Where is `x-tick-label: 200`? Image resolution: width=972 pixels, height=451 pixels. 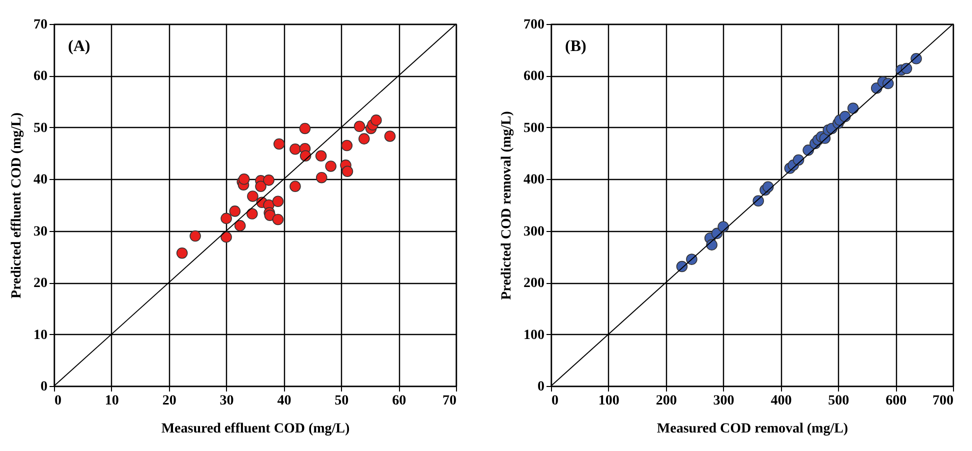 x-tick-label: 200 is located at coordinates (666, 401).